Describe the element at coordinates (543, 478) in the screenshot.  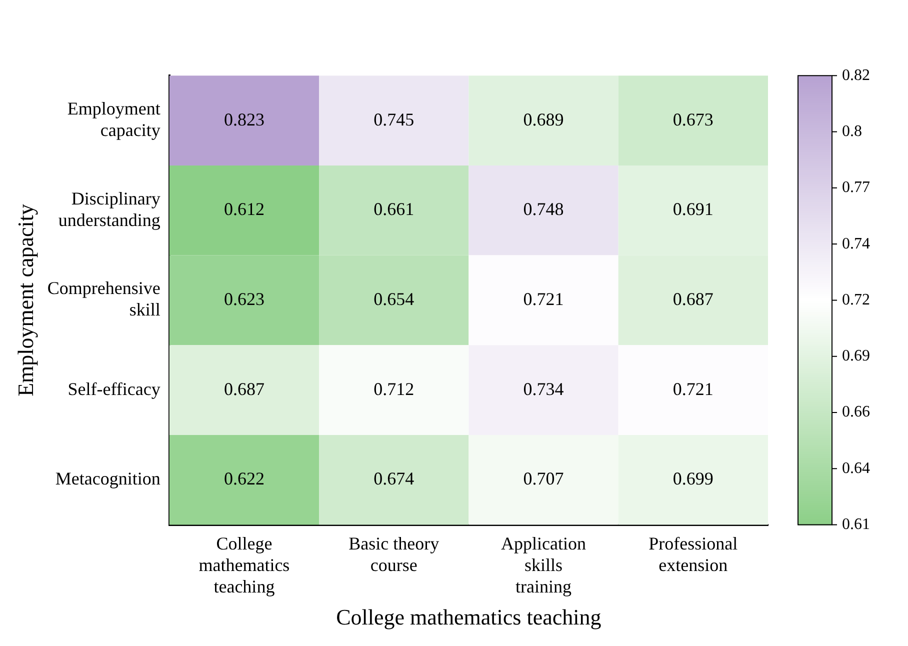
I see `data-label: 0.707` at that location.